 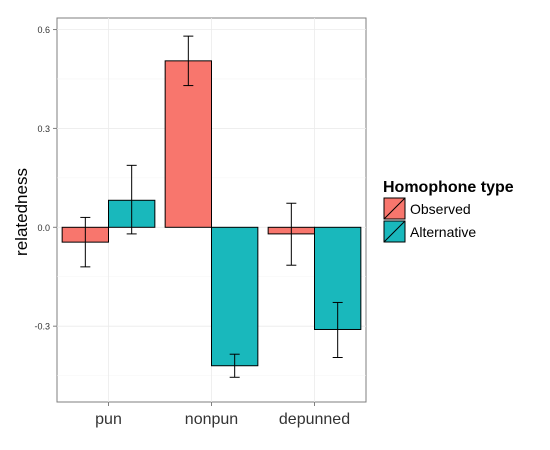 I want to click on legend-item-observed: Observed, so click(x=427, y=208).